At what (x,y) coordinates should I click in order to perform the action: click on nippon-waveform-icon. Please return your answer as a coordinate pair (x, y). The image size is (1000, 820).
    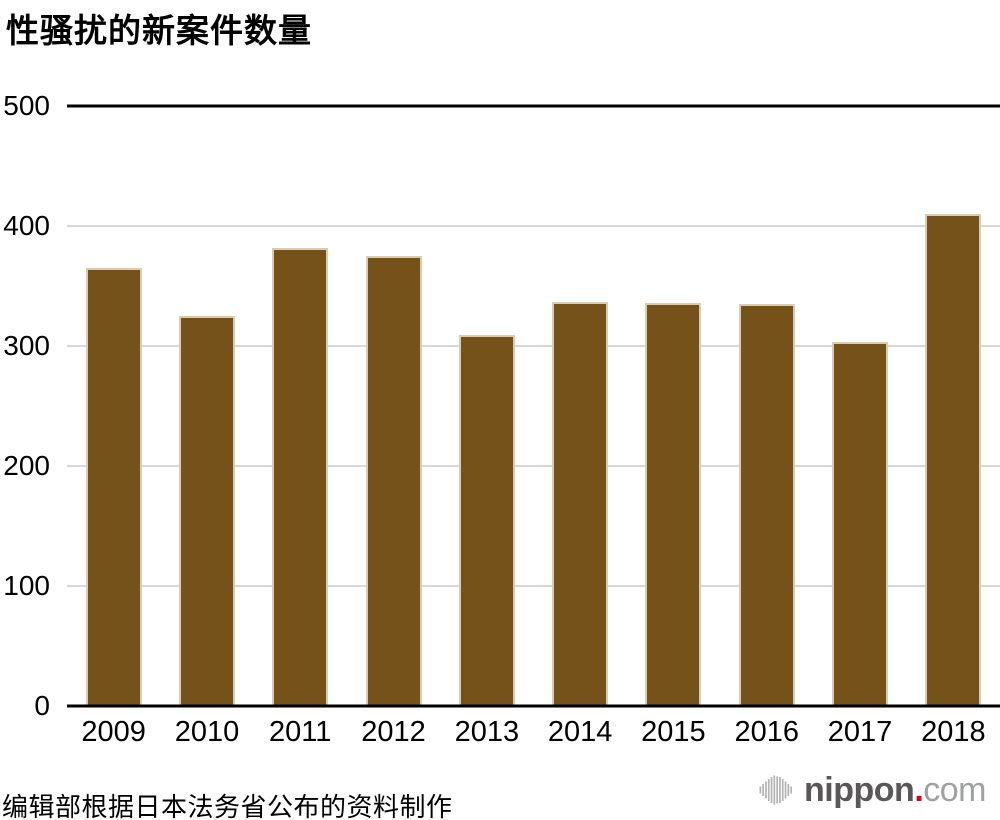
    Looking at the image, I should click on (776, 790).